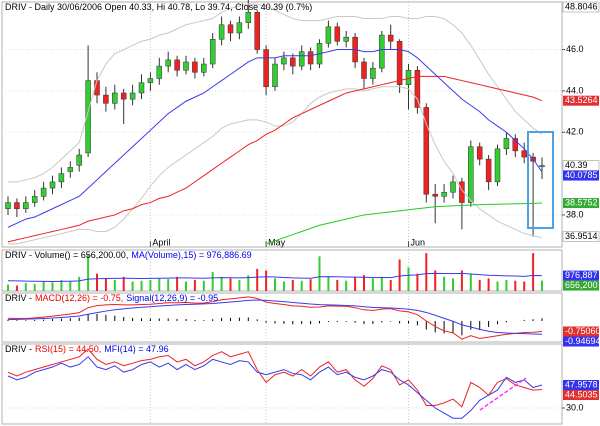 The image size is (600, 426). Describe the element at coordinates (282, 270) in the screenshot. I see `panel-frame` at that location.